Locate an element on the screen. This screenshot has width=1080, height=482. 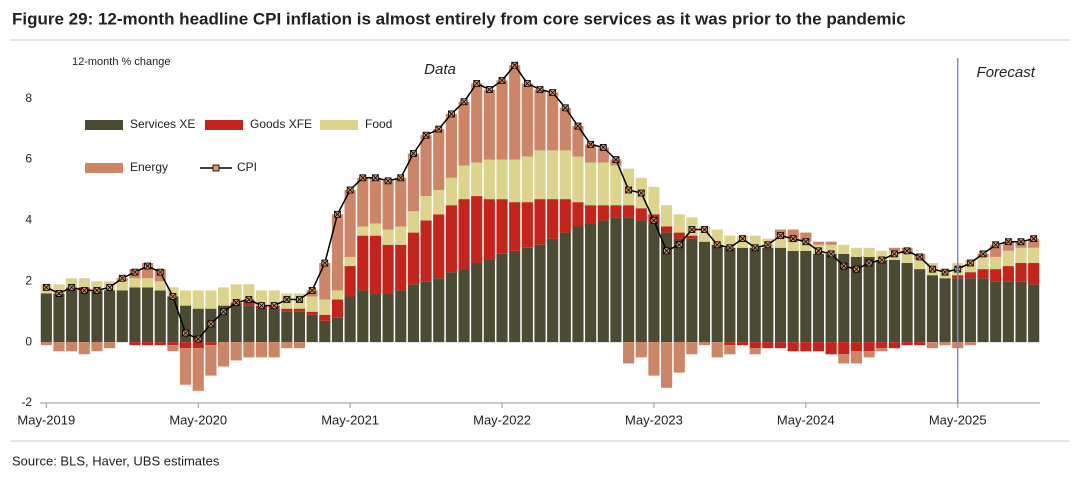
legend-label: Food is located at coordinates (378, 124).